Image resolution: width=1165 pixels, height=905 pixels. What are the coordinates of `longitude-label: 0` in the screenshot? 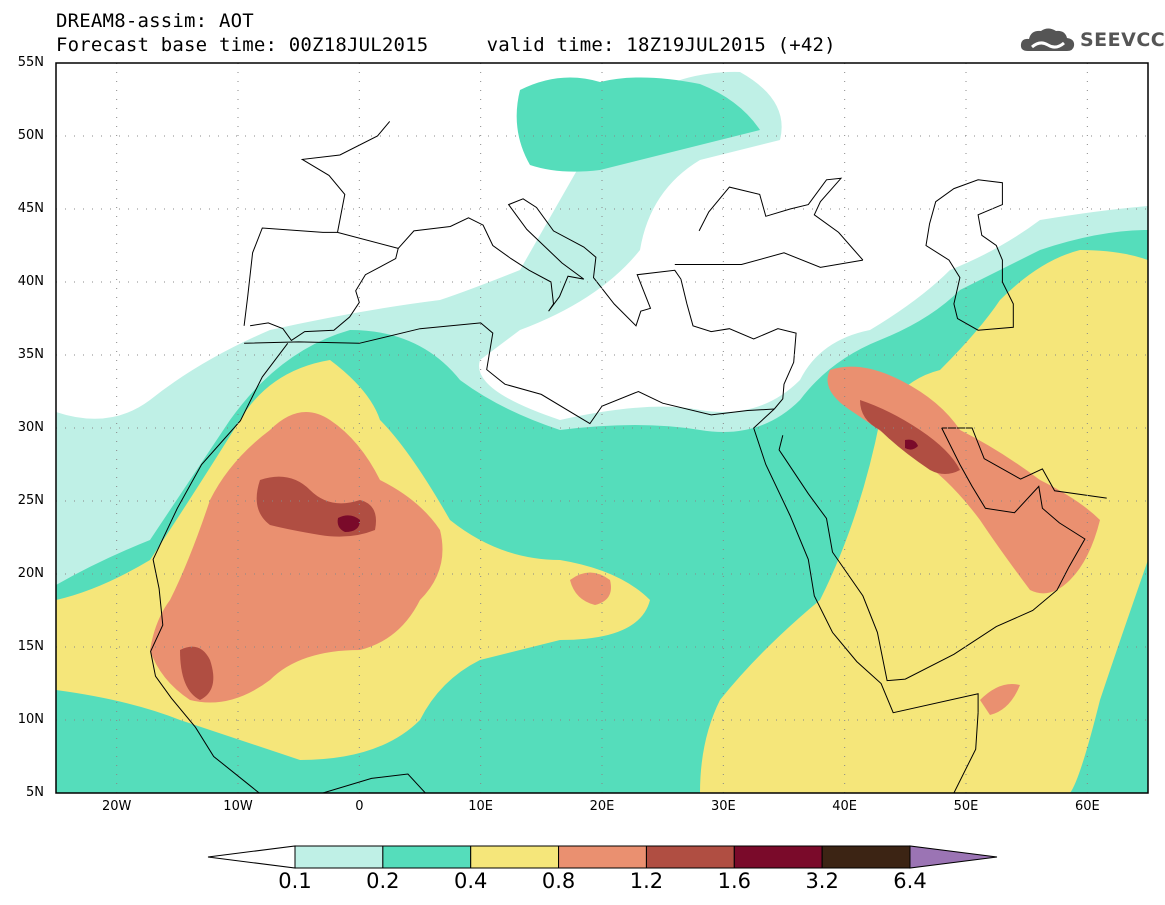 It's located at (359, 806).